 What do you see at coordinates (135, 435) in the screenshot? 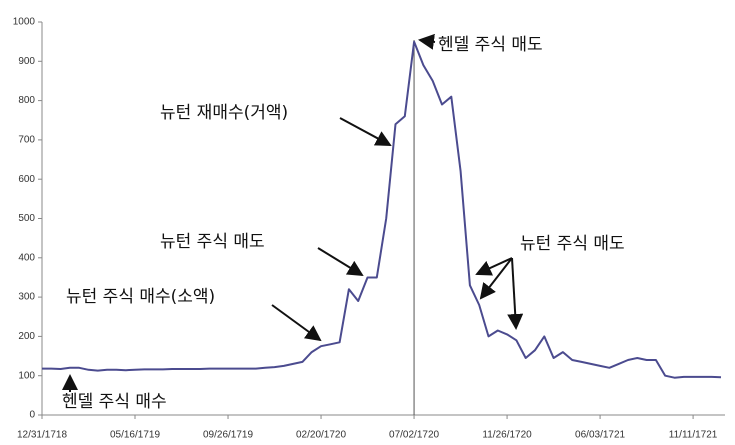
I see `x-tick-label: 05/16/1719` at bounding box center [135, 435].